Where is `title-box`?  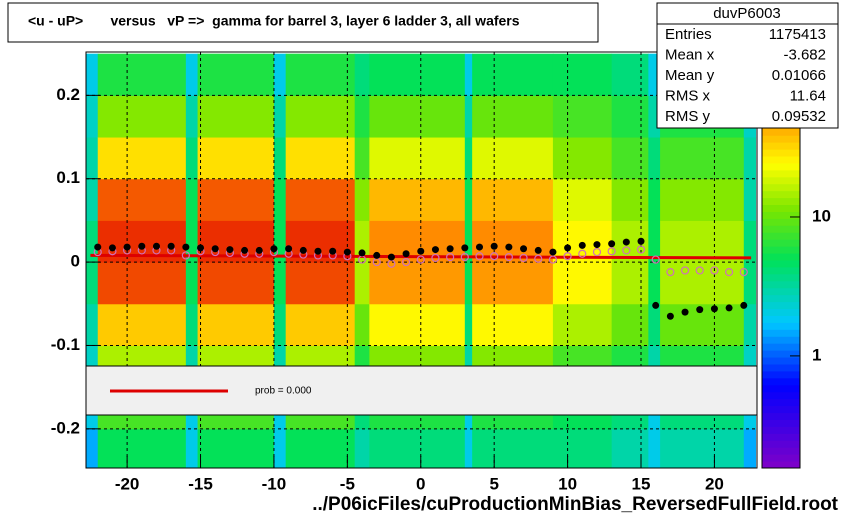 title-box is located at coordinates (303, 22).